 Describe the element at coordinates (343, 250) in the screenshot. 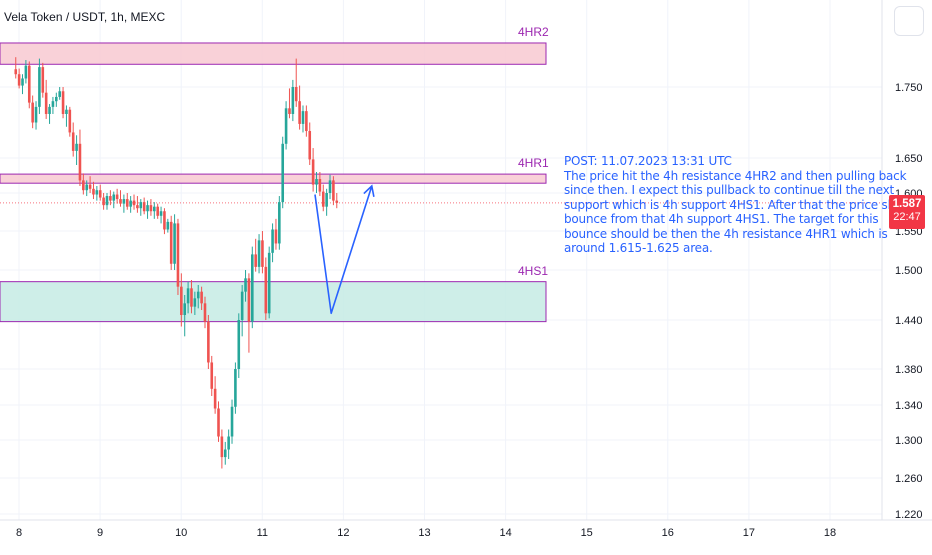

I see `projection-path` at that location.